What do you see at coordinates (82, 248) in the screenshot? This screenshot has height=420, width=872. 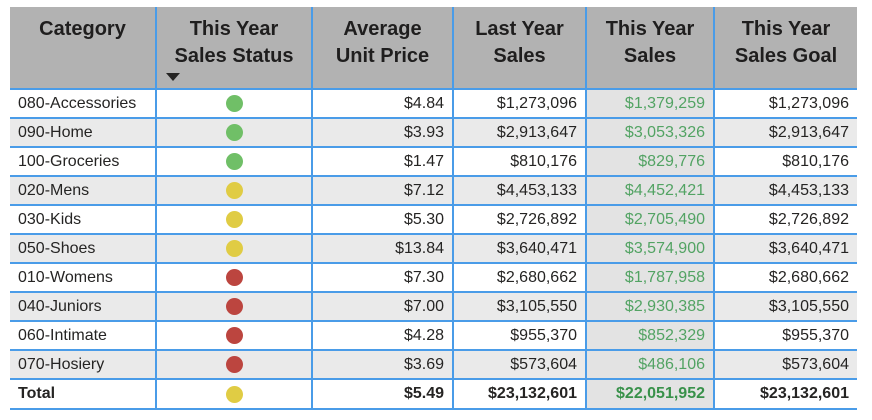 I see `category-cell: 050-Shoes` at bounding box center [82, 248].